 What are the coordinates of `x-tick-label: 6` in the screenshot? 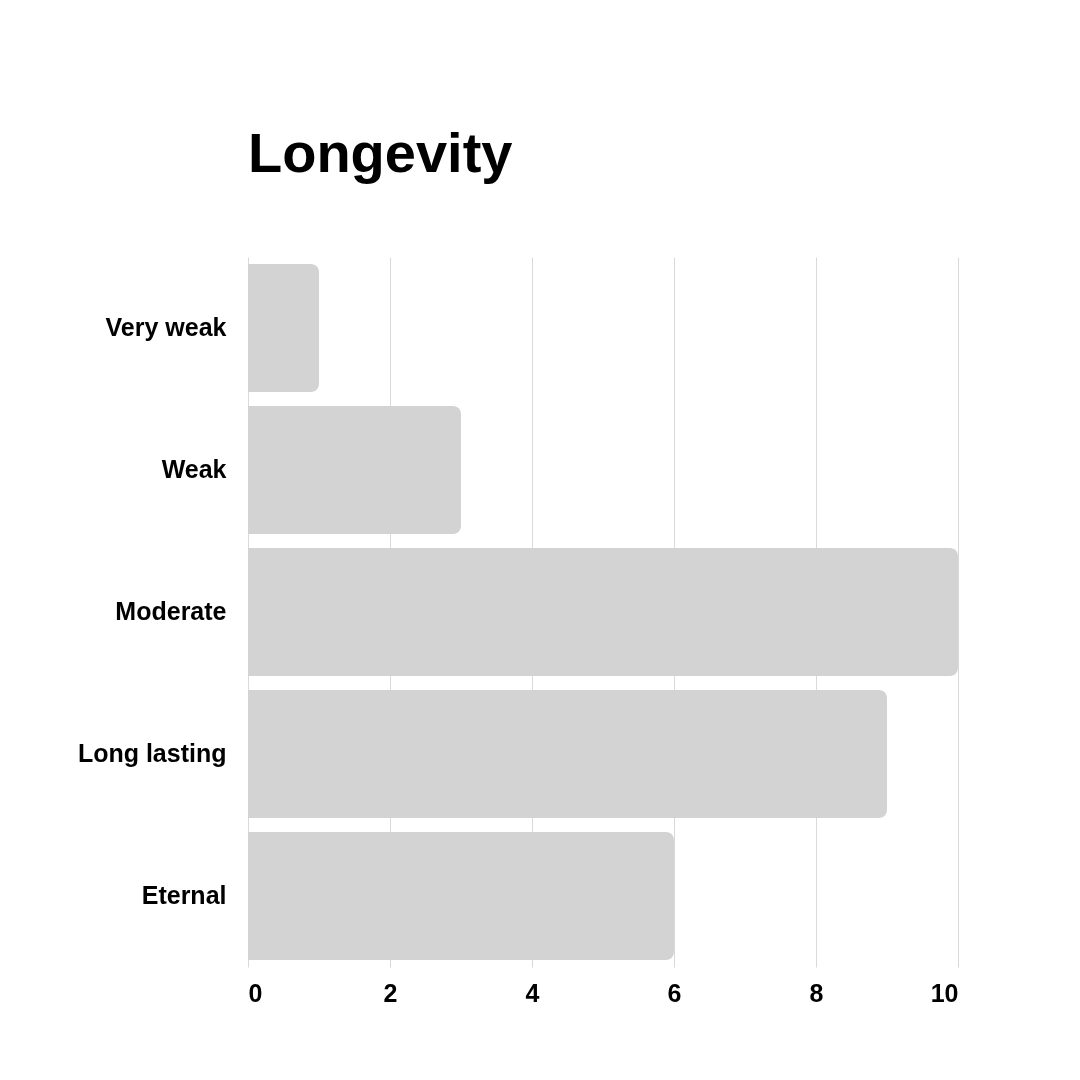 It's located at (674, 992).